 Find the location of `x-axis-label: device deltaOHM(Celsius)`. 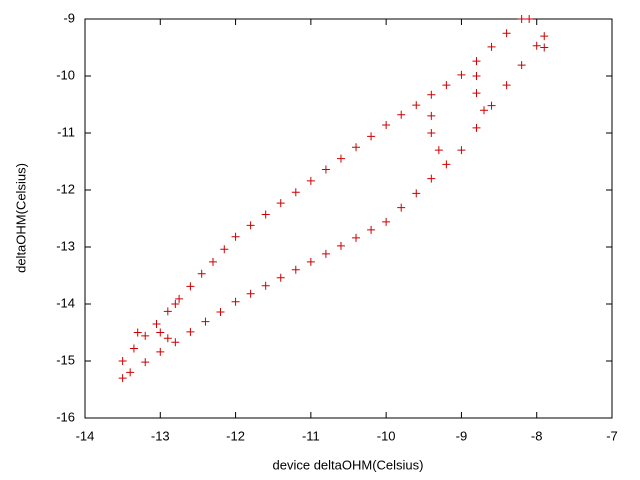

x-axis-label: device deltaOHM(Celsius) is located at coordinates (348, 464).